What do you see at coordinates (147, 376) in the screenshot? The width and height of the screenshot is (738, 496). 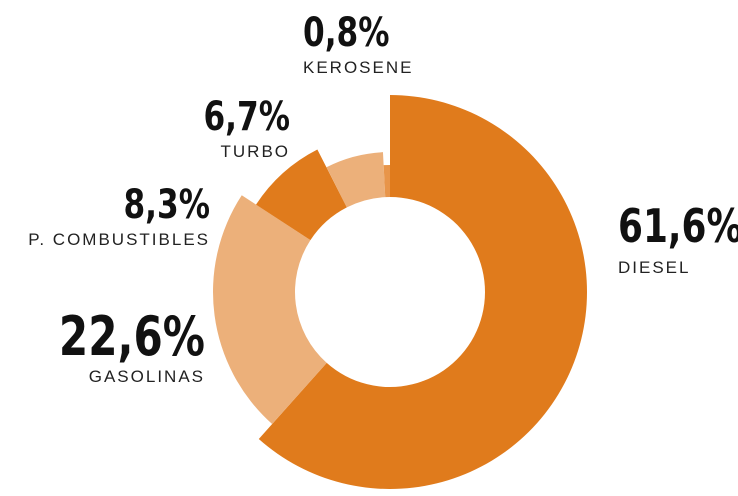 I see `category-label: GASOLINAS` at bounding box center [147, 376].